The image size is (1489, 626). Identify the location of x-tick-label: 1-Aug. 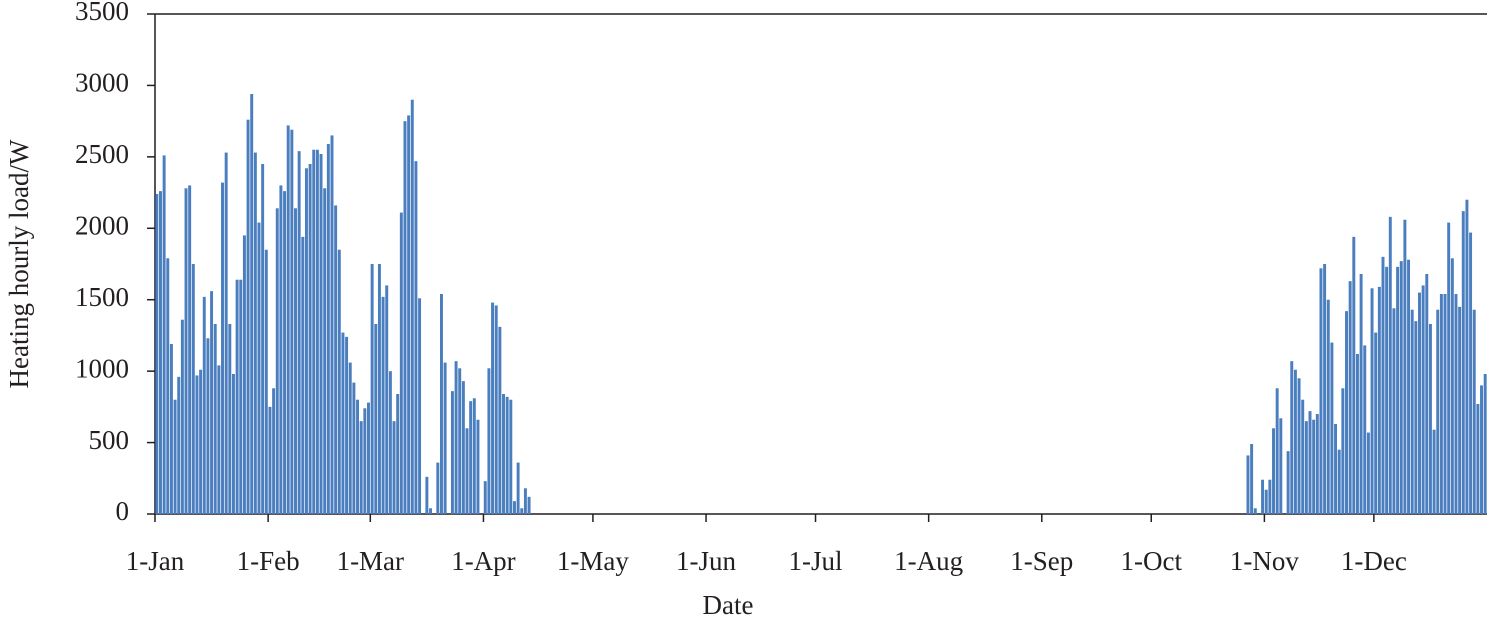
(928, 561).